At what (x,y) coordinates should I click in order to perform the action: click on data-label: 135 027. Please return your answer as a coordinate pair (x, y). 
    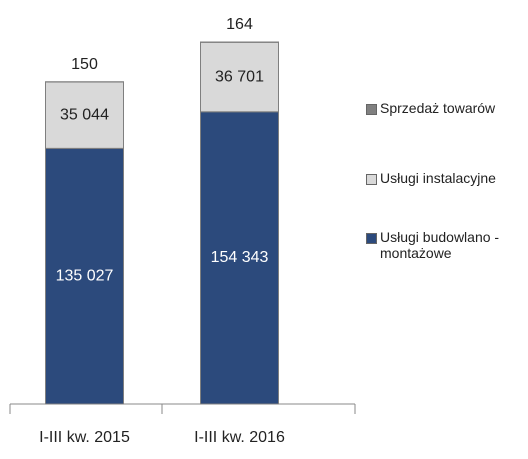
    Looking at the image, I should click on (85, 275).